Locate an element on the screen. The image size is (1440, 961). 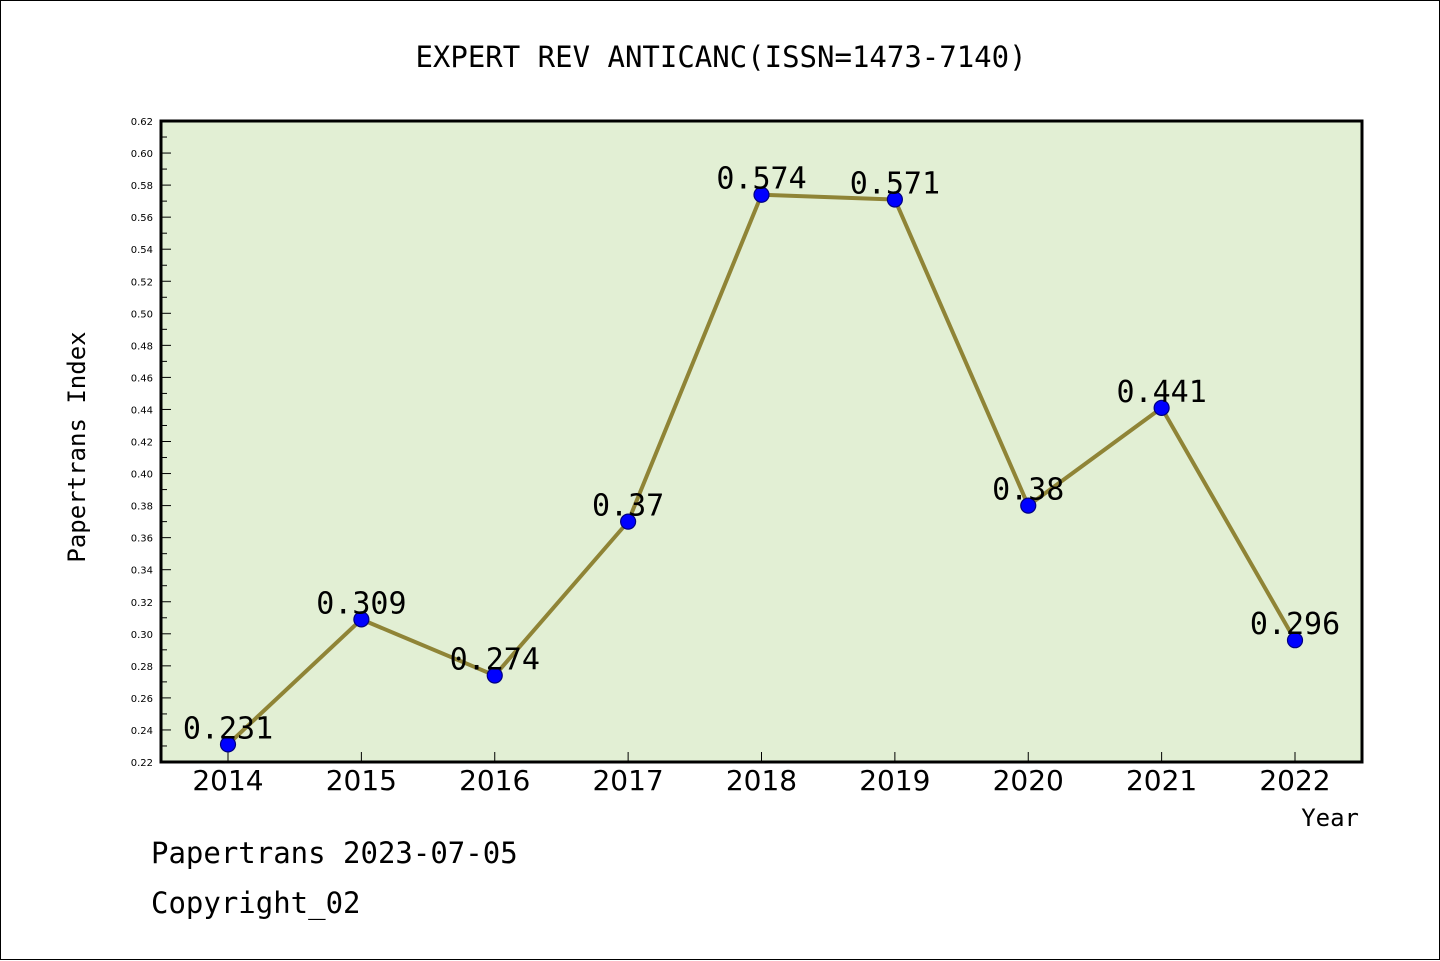
y-tick-label: 0.50 is located at coordinates (142, 314).